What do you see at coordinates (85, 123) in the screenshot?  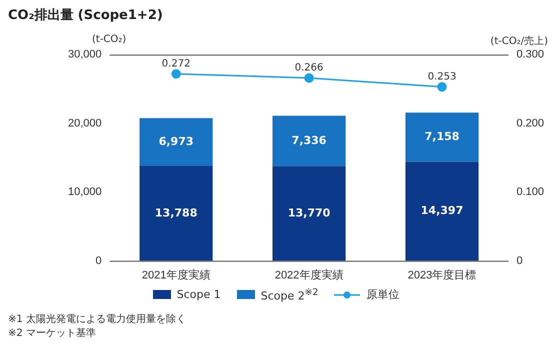 I see `y-tick-label: 20,000` at bounding box center [85, 123].